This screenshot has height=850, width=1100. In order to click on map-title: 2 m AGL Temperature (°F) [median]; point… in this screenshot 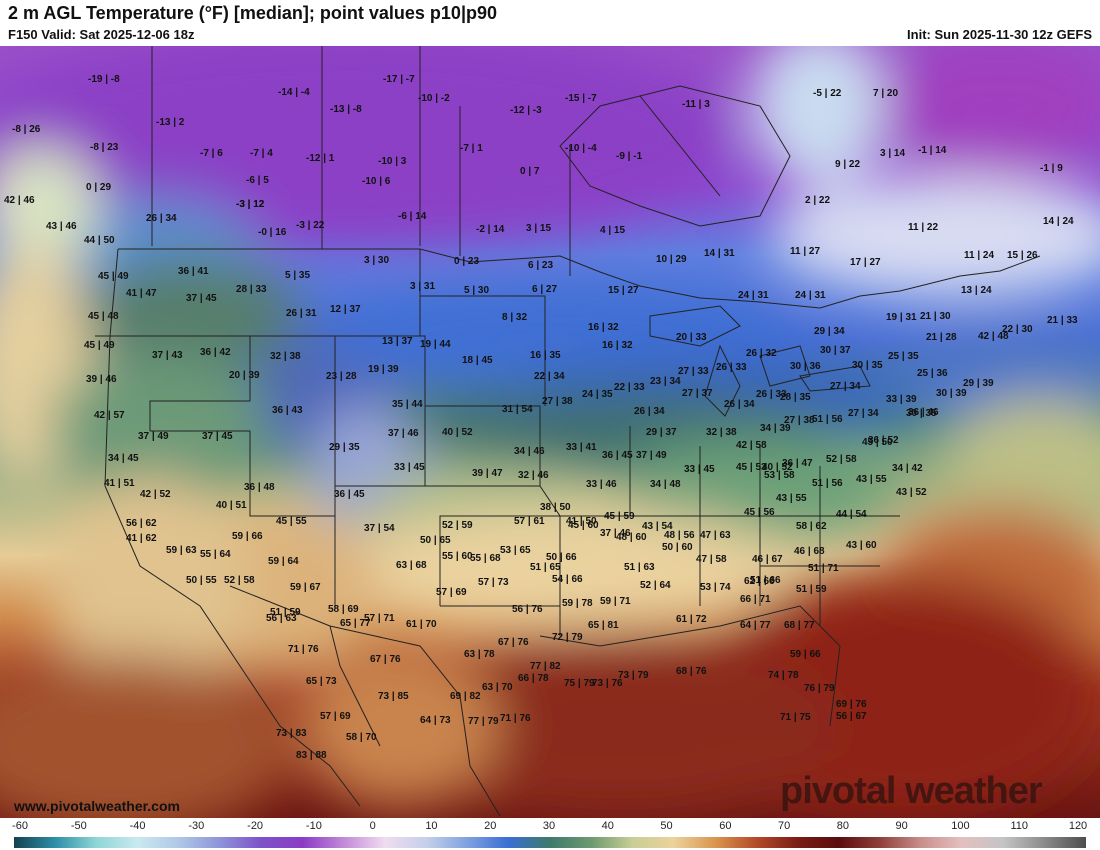, I will do `click(252, 13)`.